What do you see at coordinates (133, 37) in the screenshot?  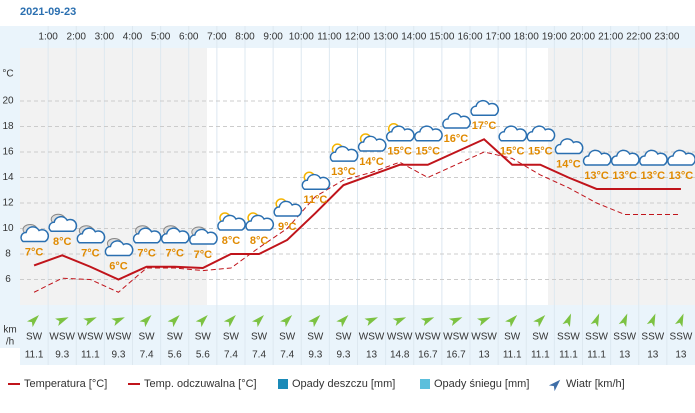 I see `hour-label: 4:00` at bounding box center [133, 37].